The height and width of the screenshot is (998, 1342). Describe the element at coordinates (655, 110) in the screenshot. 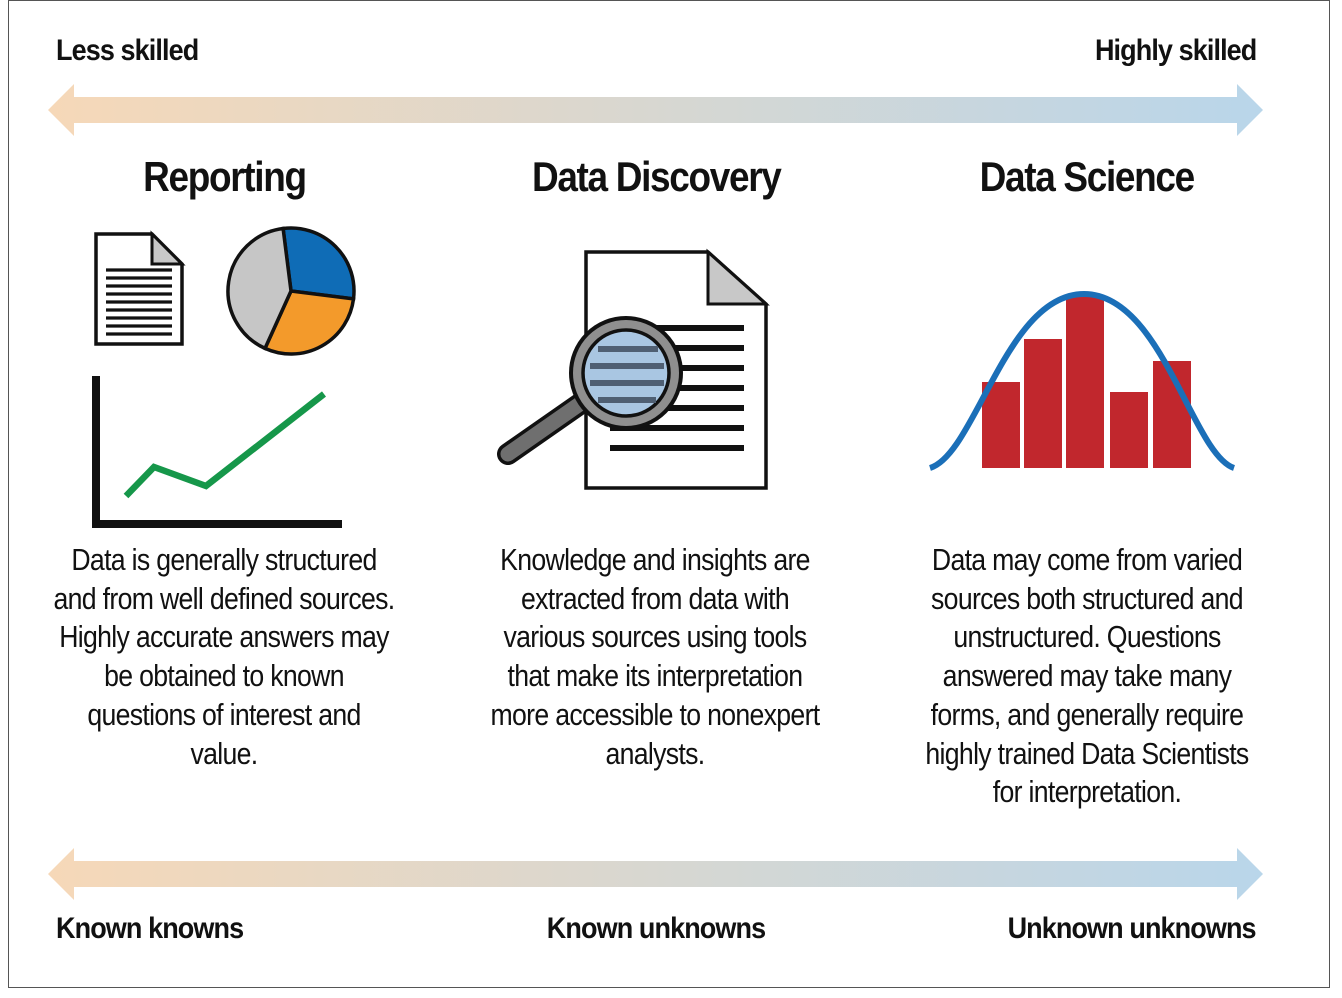

I see `skill-scale-arrow` at that location.